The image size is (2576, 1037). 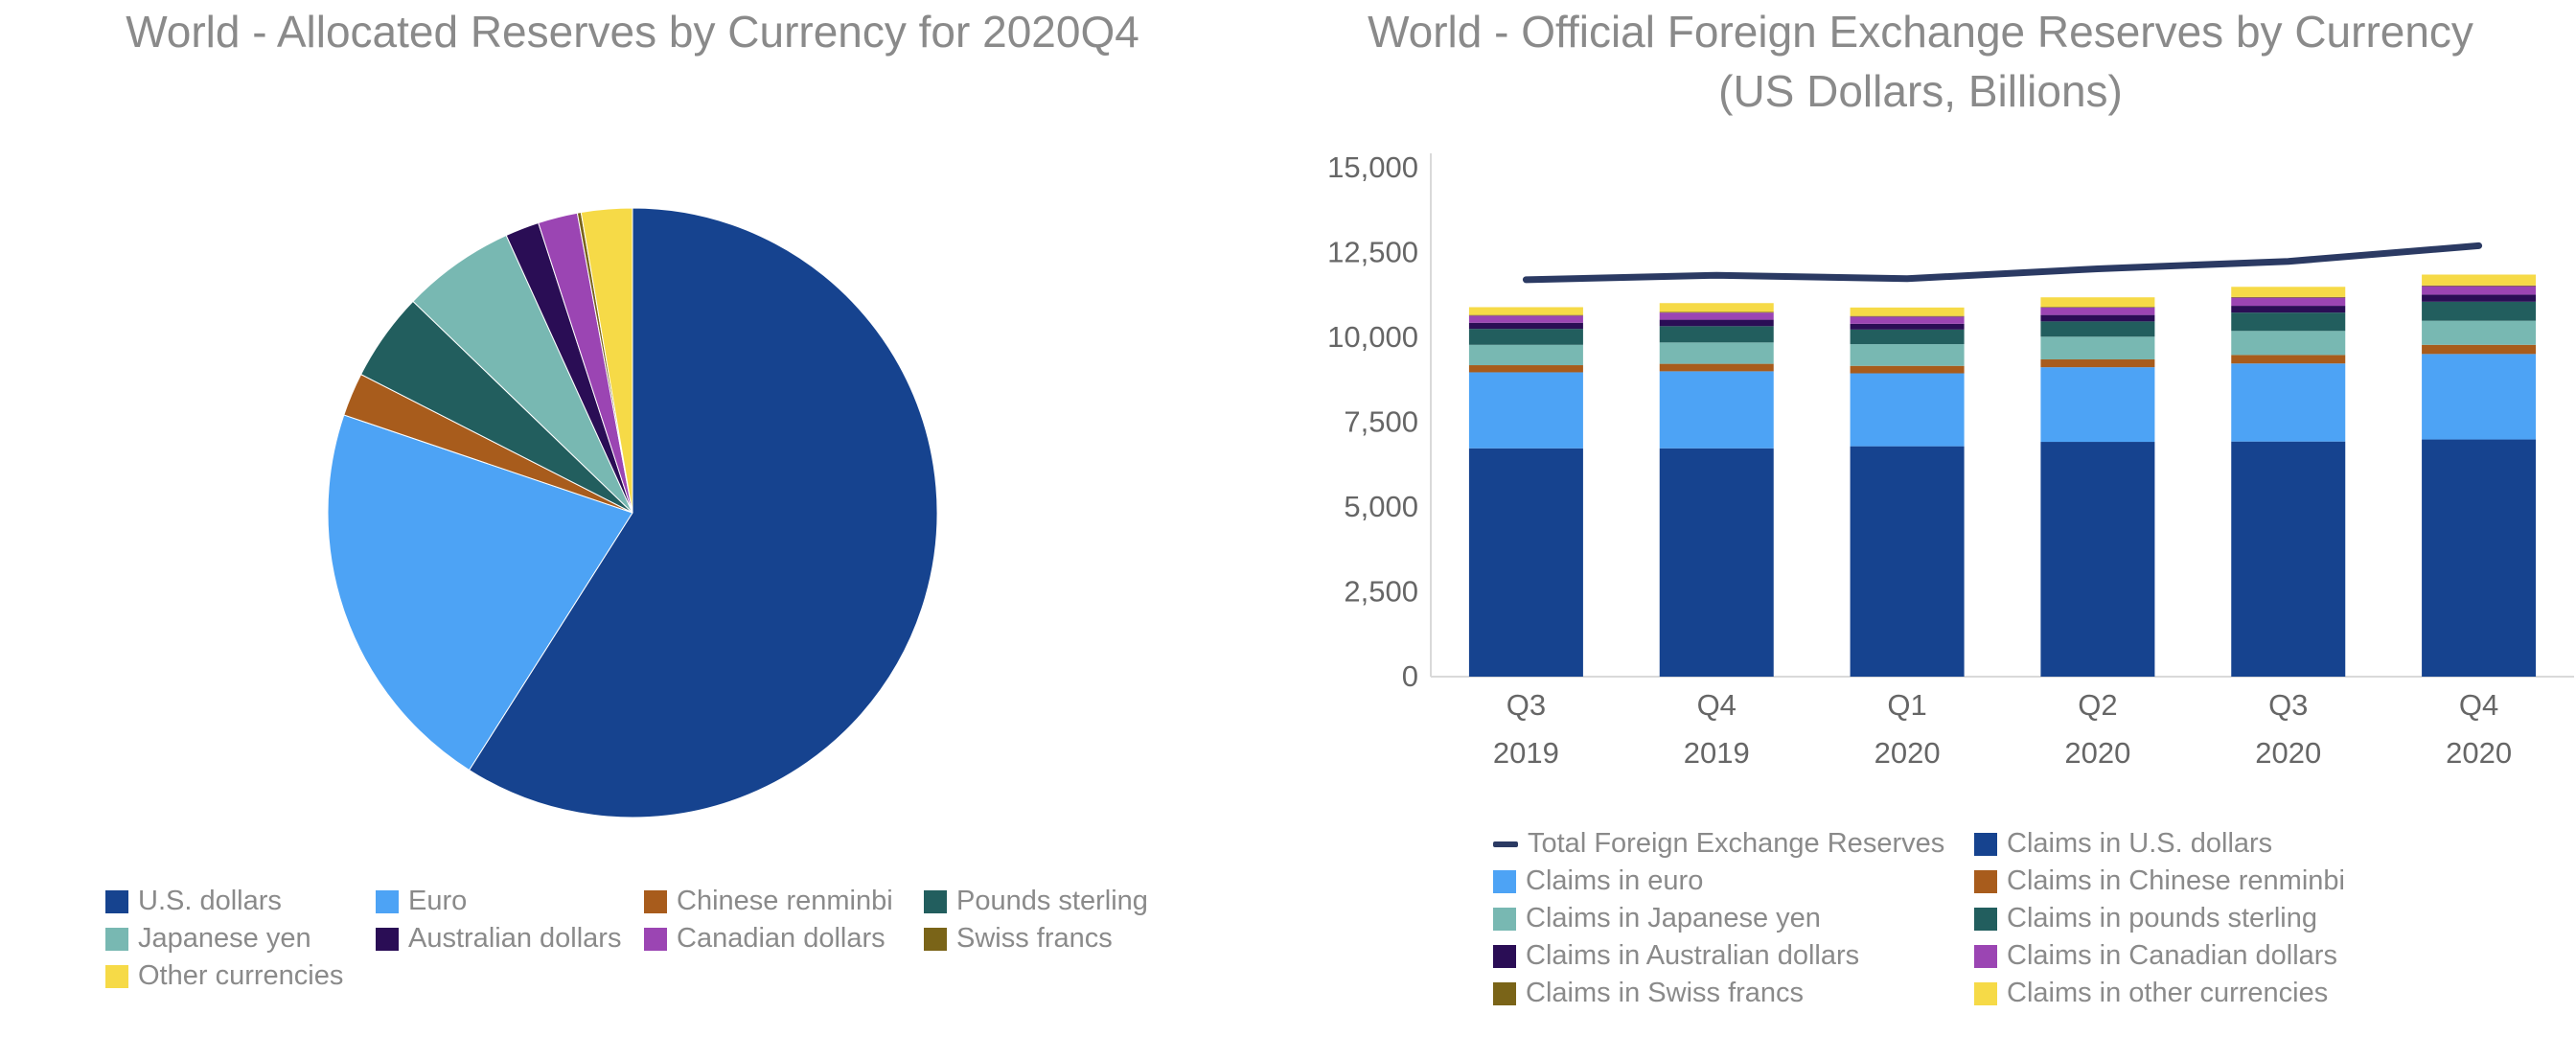 What do you see at coordinates (1506, 844) in the screenshot?
I see `legend-line-swatch` at bounding box center [1506, 844].